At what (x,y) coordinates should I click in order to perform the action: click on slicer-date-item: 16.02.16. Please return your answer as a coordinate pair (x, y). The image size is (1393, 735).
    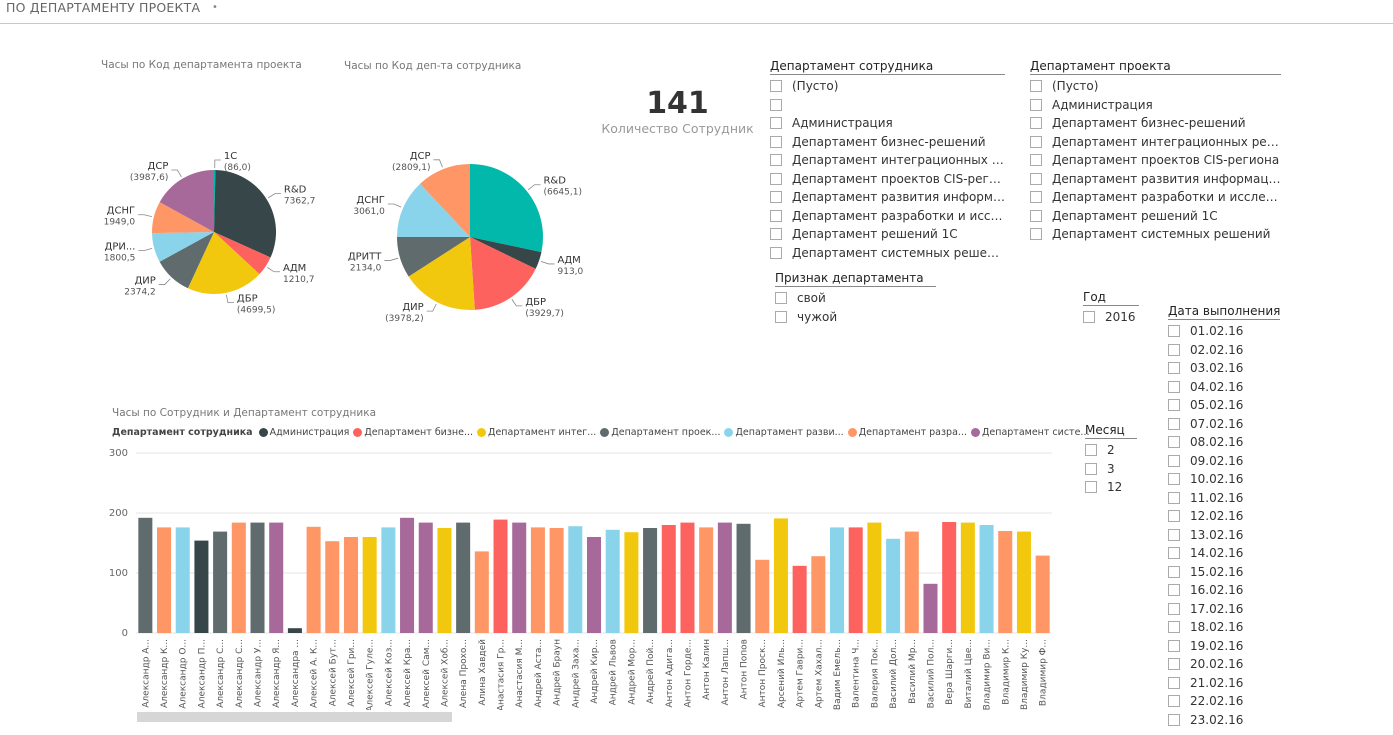
    Looking at the image, I should click on (1224, 590).